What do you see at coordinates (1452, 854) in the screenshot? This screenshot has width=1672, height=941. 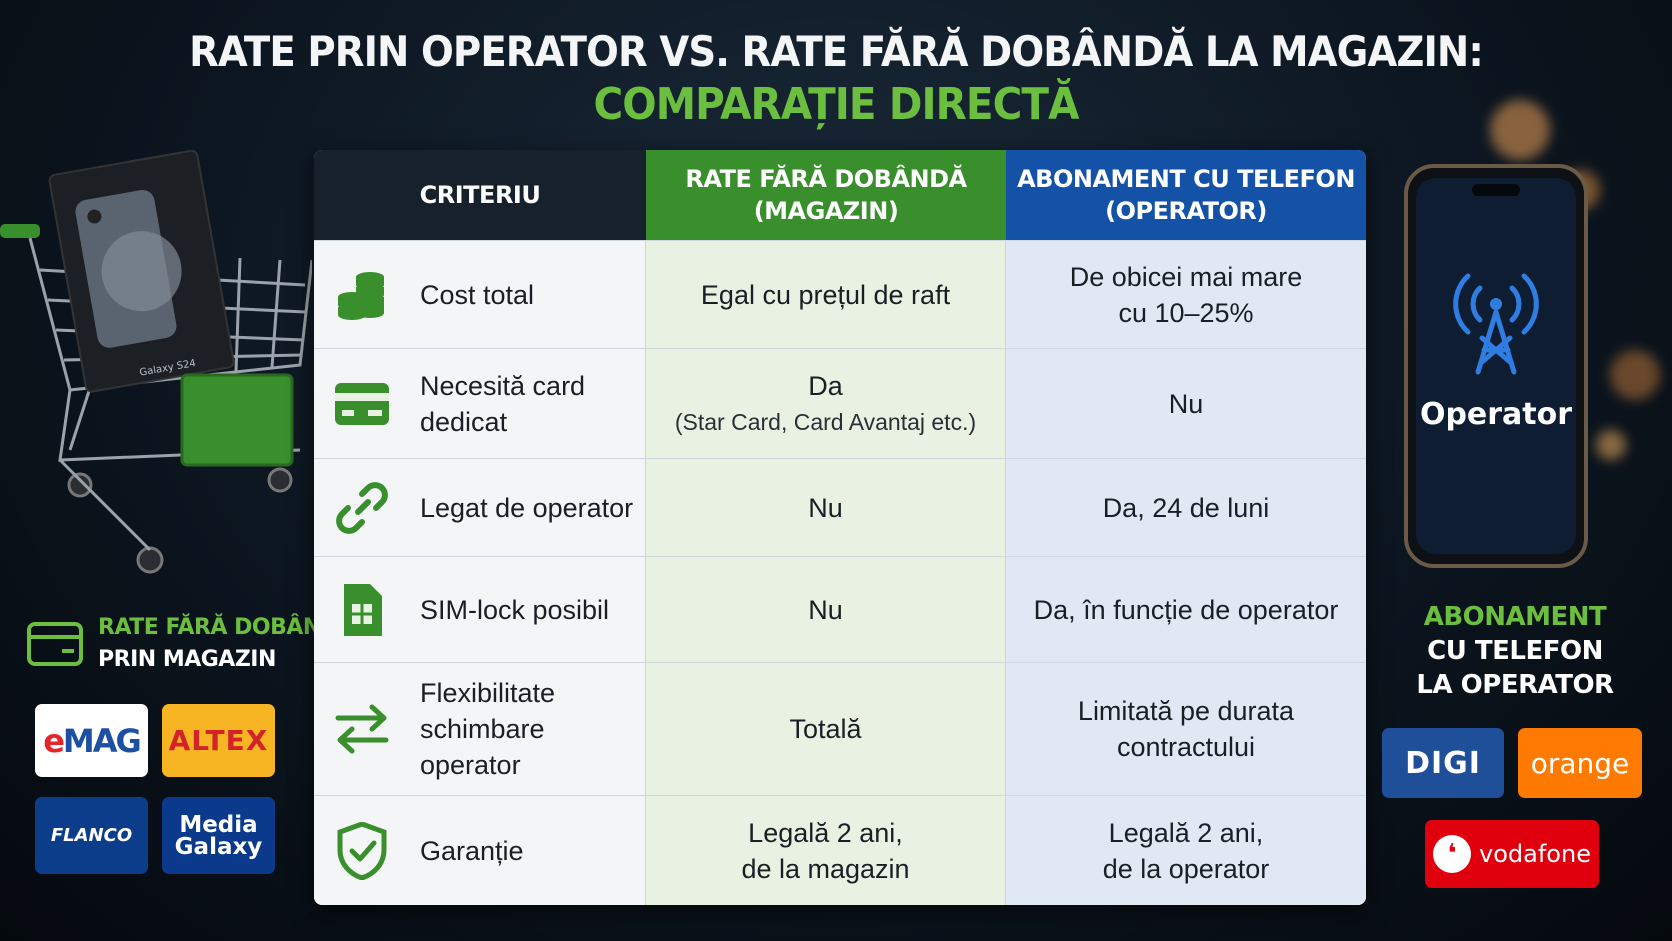 I see `vodafone-speechmark-icon: ❛` at bounding box center [1452, 854].